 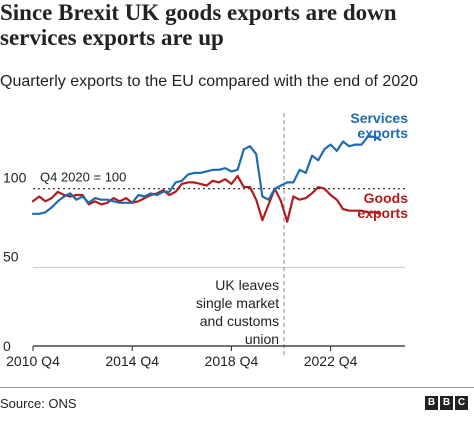 What do you see at coordinates (461, 403) in the screenshot?
I see `bbc-logo-letter: C` at bounding box center [461, 403].